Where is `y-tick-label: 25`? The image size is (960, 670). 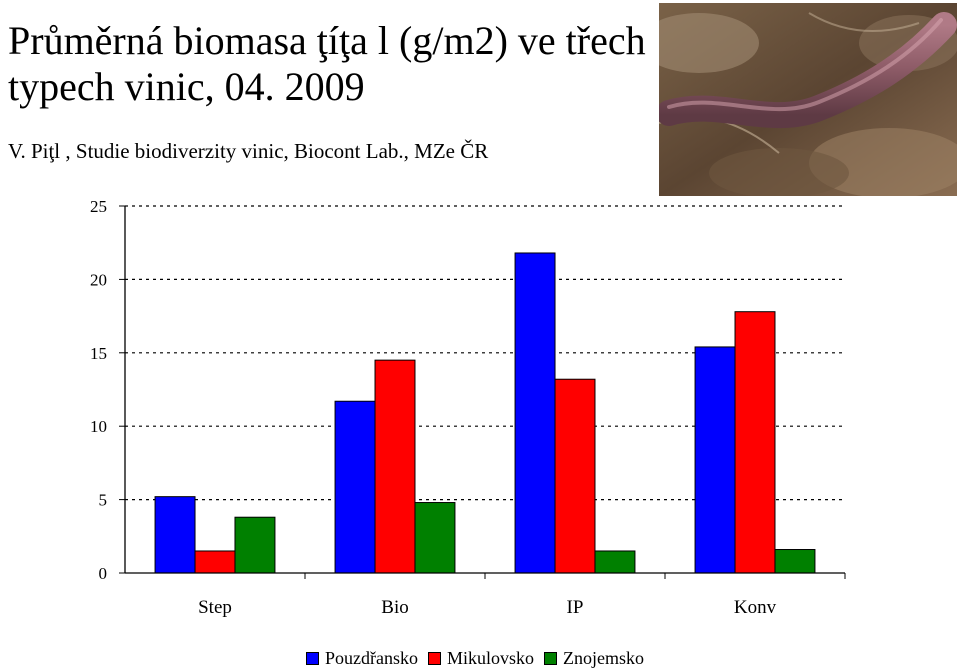
y-tick-label: 25 is located at coordinates (98, 206).